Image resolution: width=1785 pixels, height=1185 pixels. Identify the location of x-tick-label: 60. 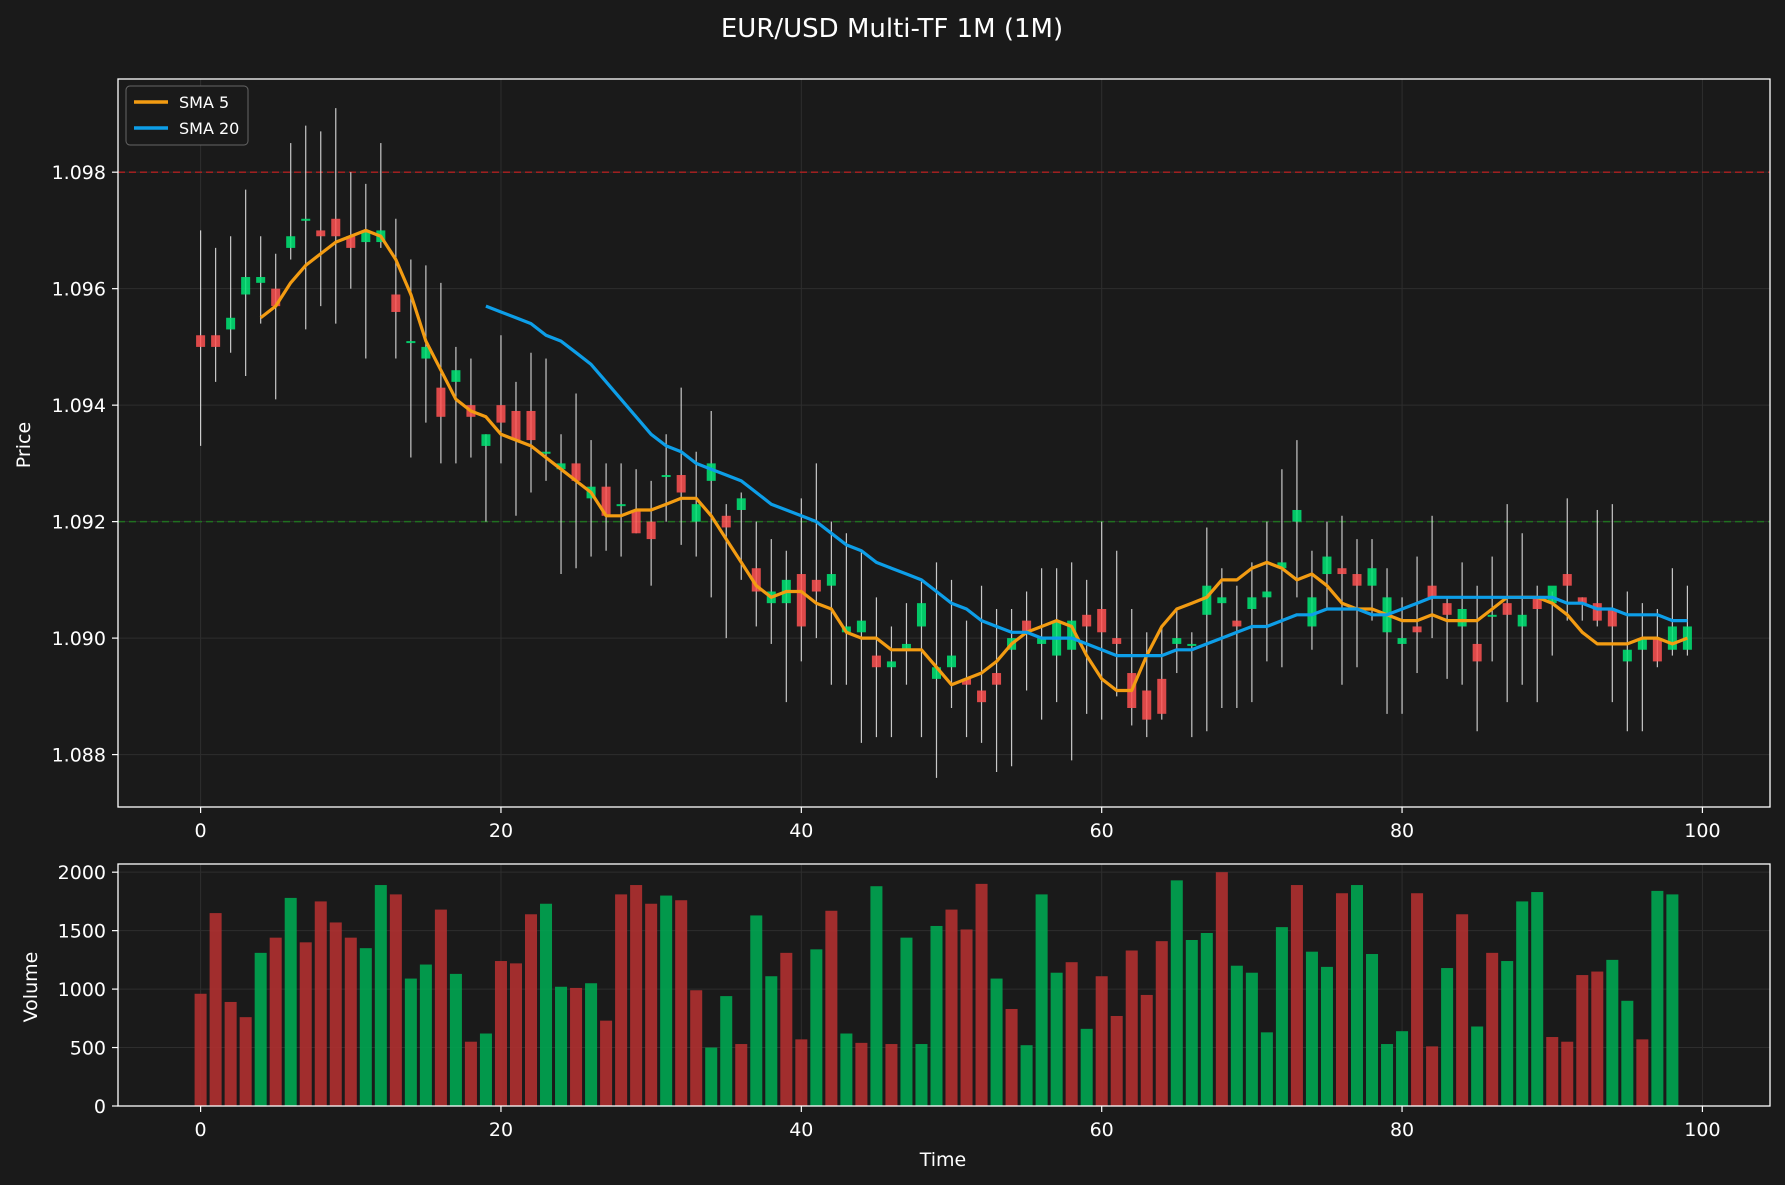
(1102, 1130).